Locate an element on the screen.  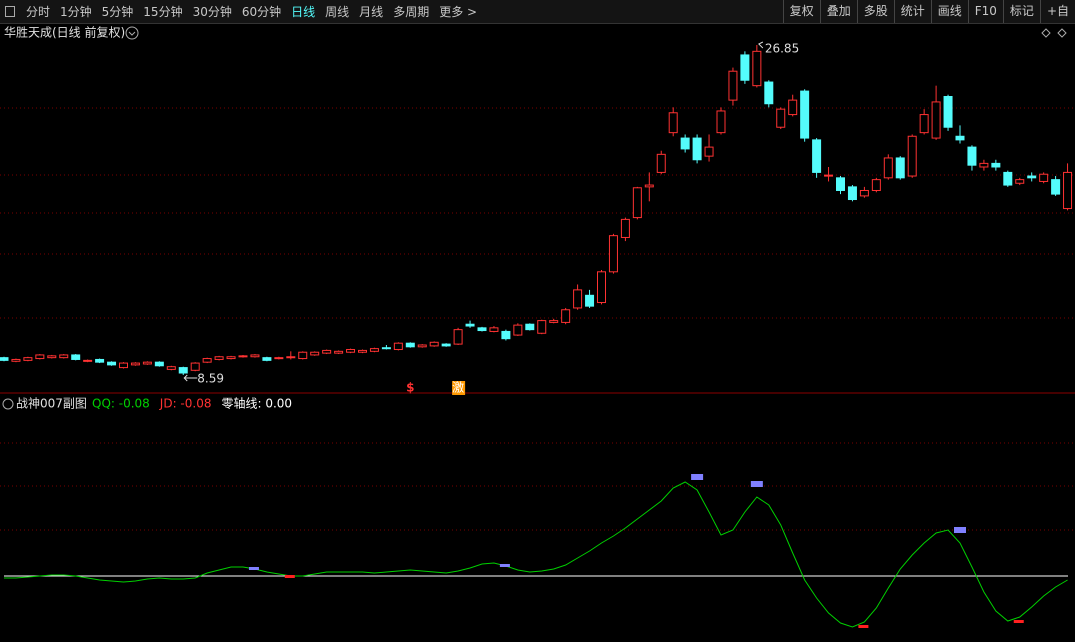
low-arrow is located at coordinates (190, 378).